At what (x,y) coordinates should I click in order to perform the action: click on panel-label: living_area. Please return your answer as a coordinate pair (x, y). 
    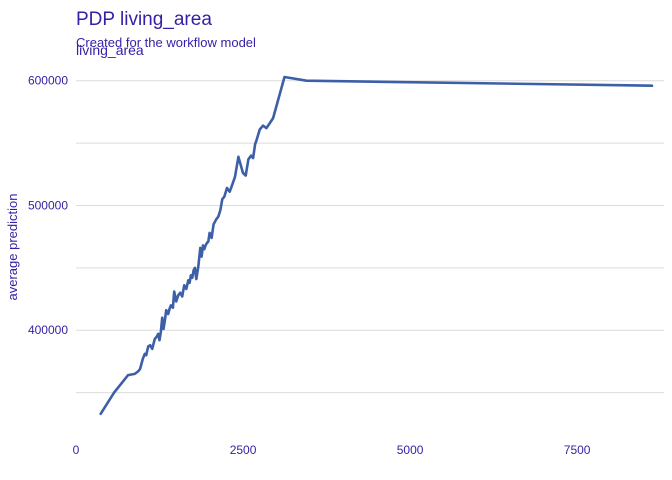
    Looking at the image, I should click on (110, 50).